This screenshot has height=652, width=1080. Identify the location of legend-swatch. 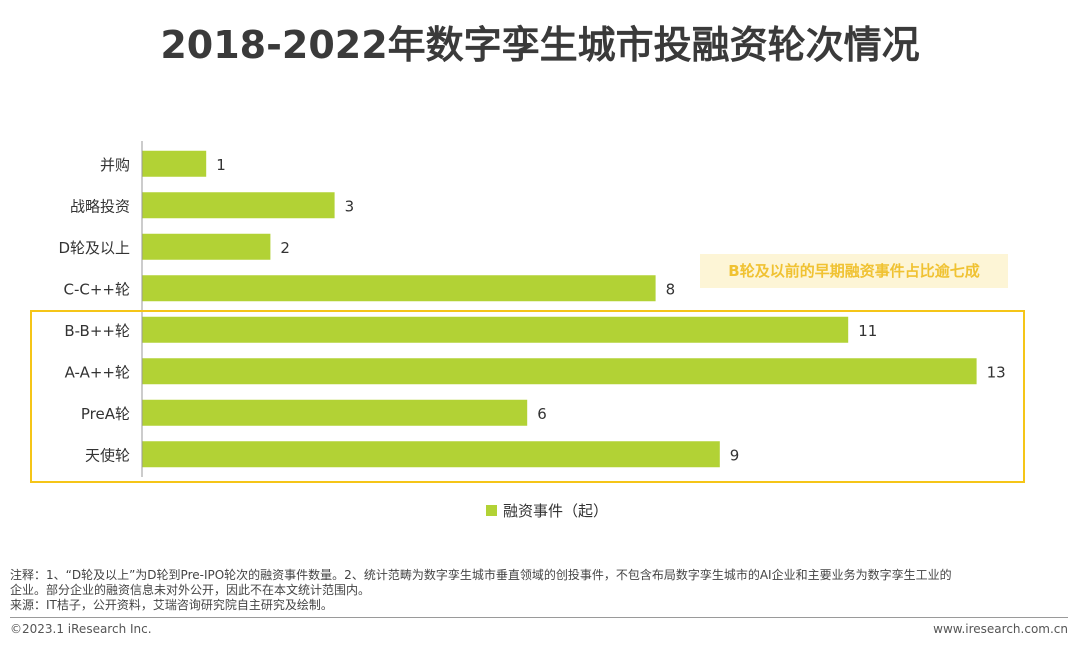
(491, 510).